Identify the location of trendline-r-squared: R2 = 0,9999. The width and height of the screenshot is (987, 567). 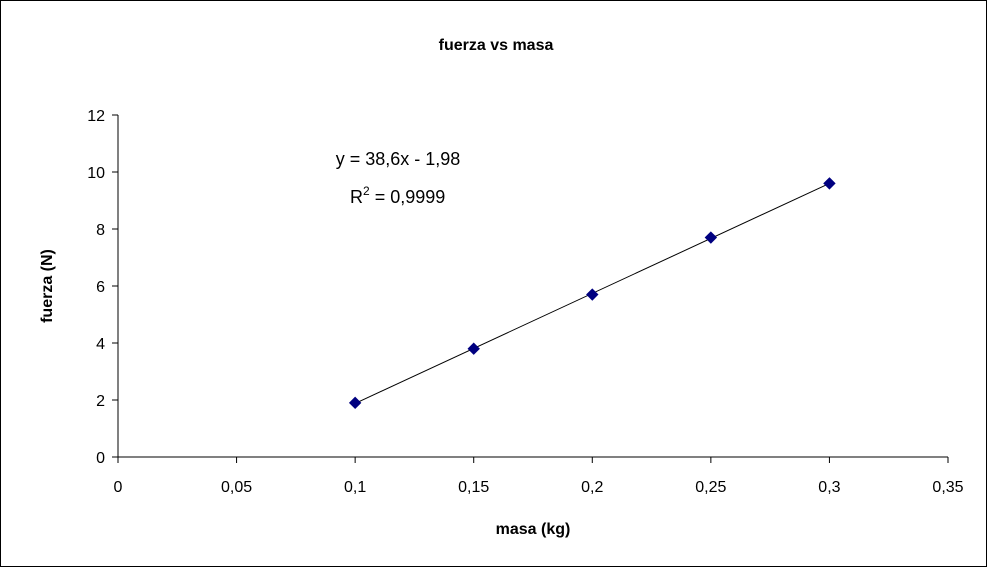
(397, 195).